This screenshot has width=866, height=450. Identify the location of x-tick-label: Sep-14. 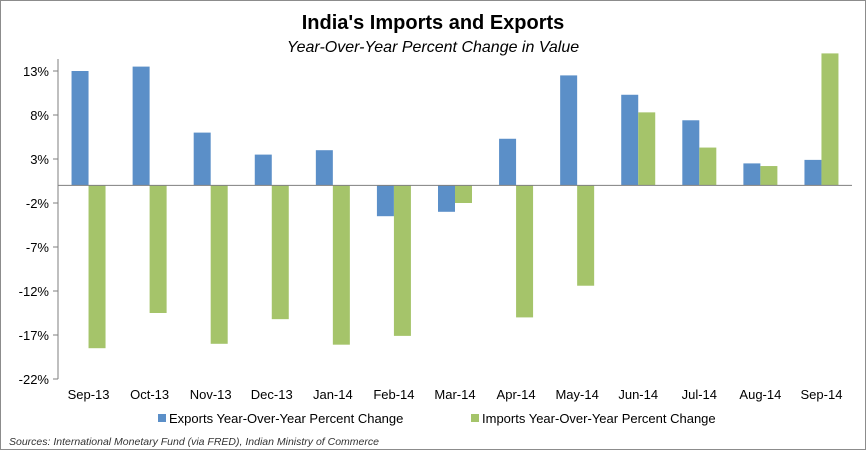
(822, 394).